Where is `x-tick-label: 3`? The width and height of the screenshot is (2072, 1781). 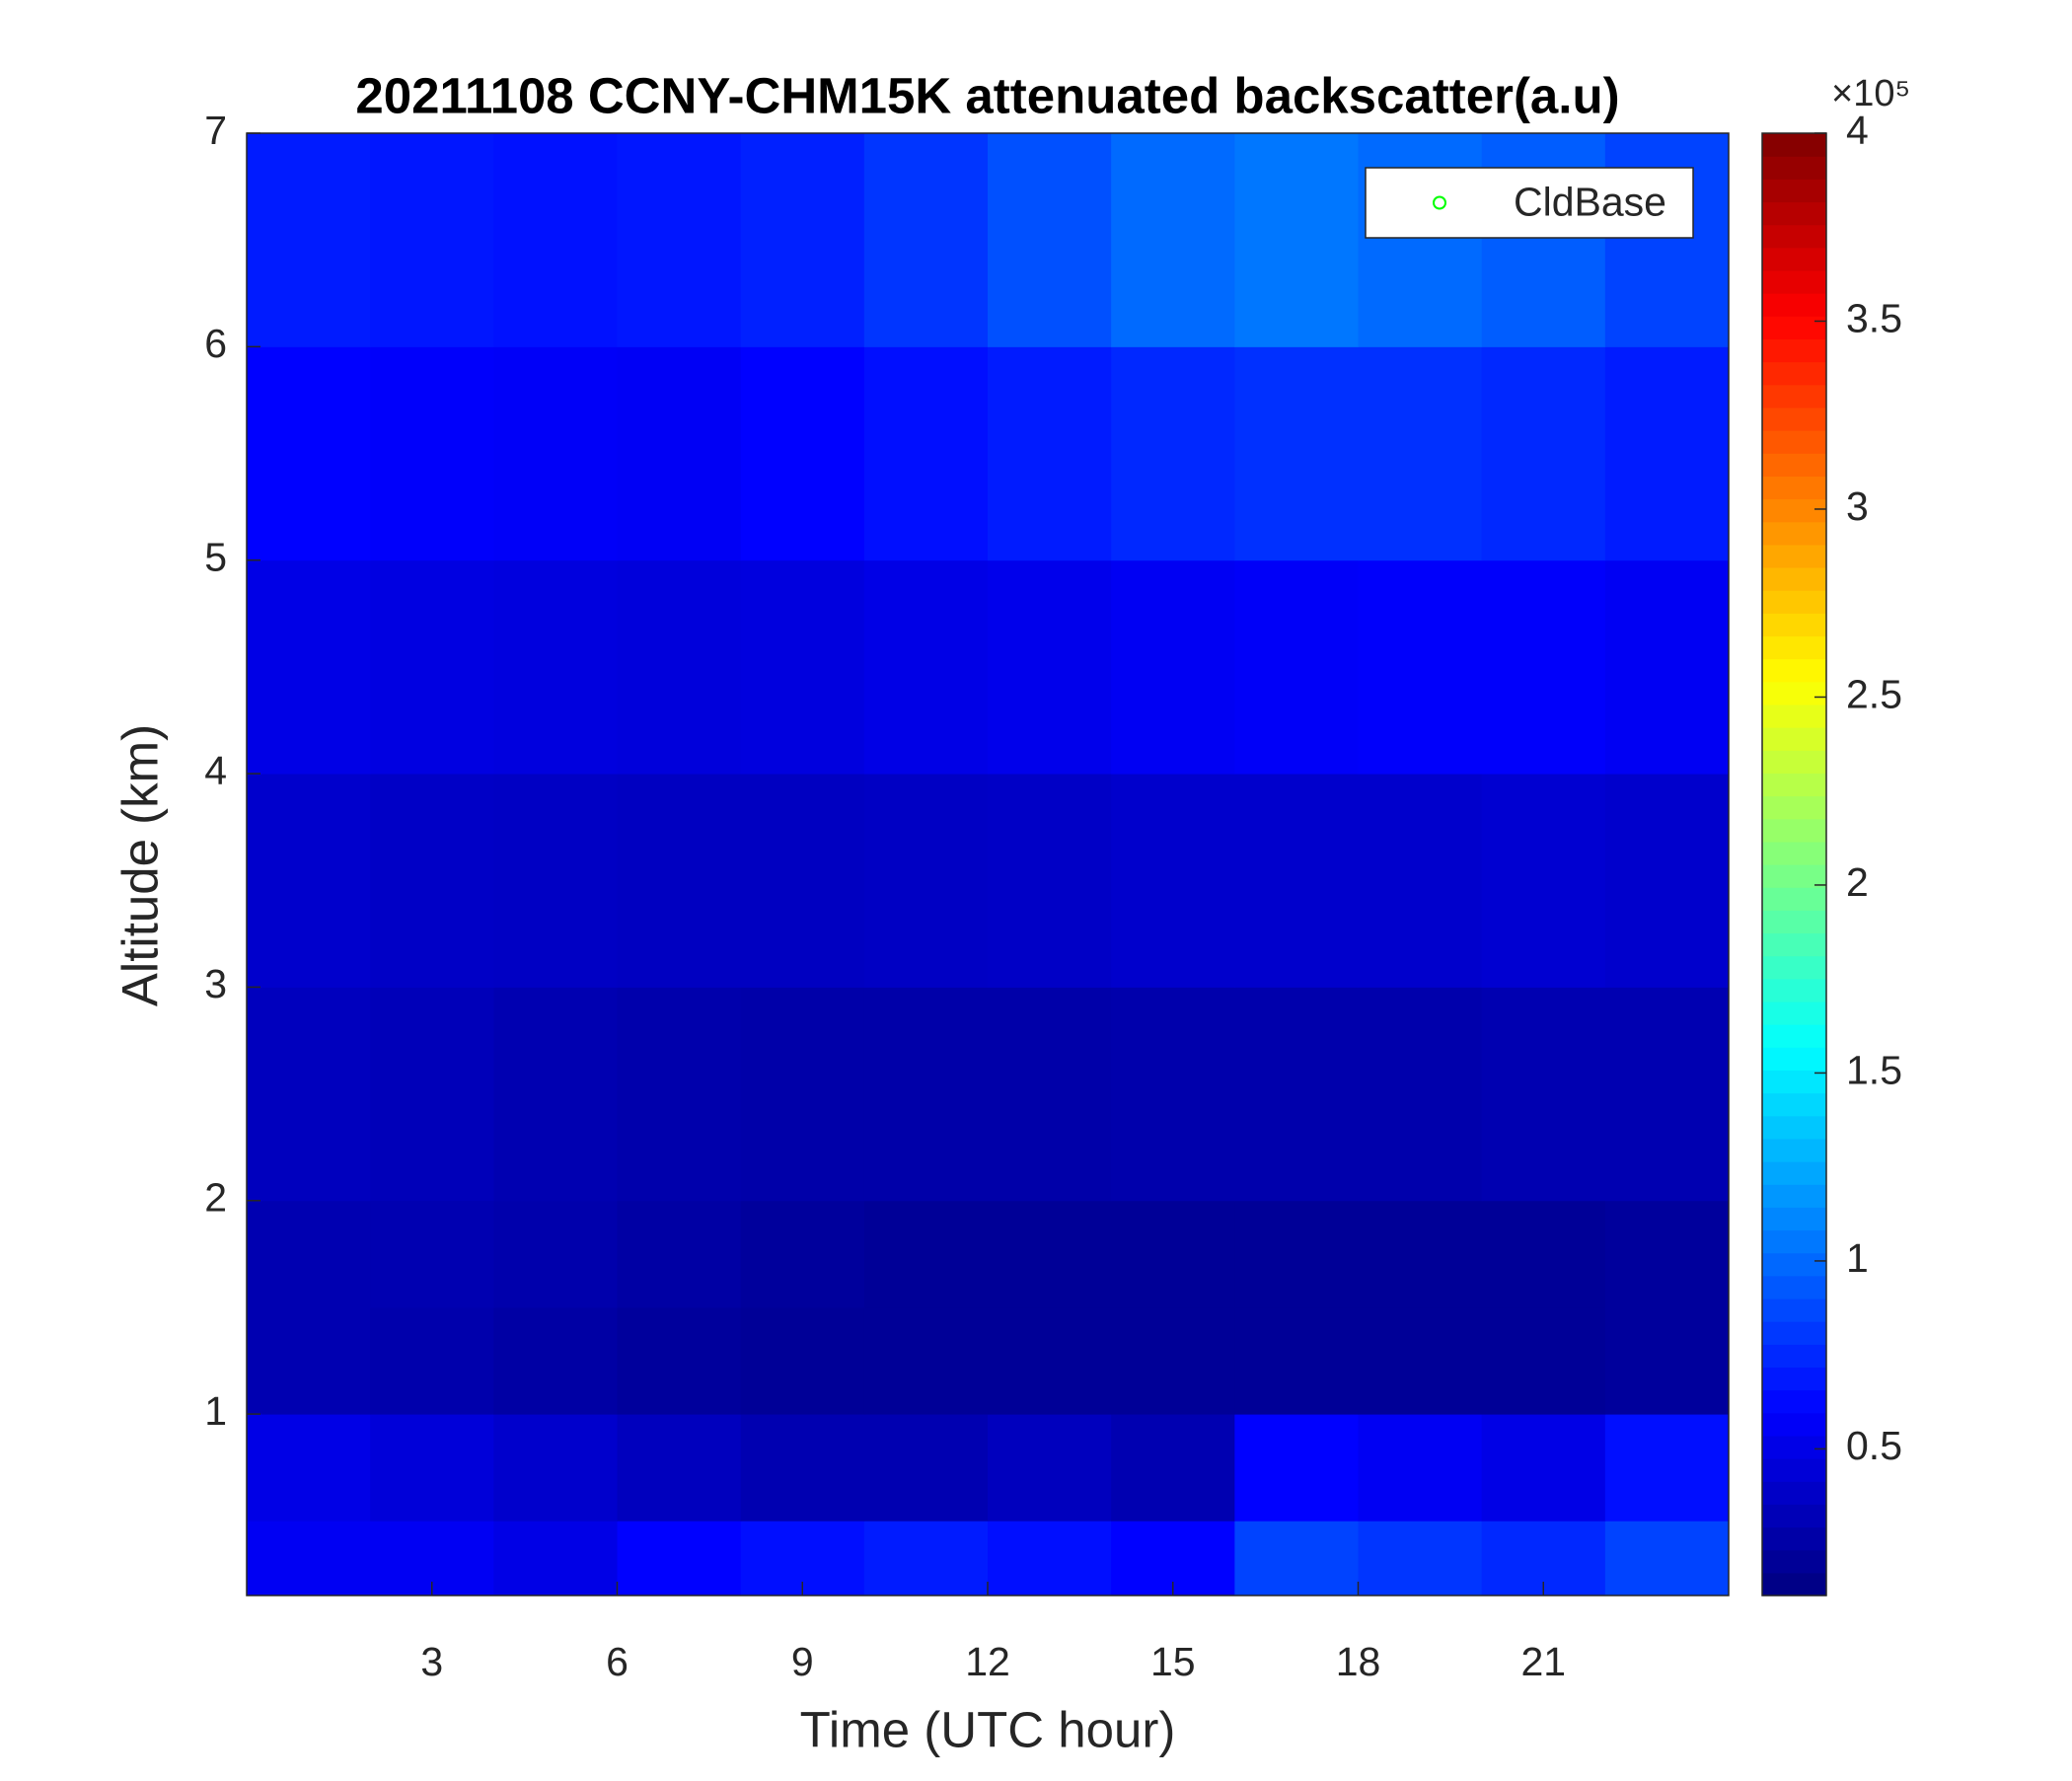
x-tick-label: 3 is located at coordinates (431, 1662).